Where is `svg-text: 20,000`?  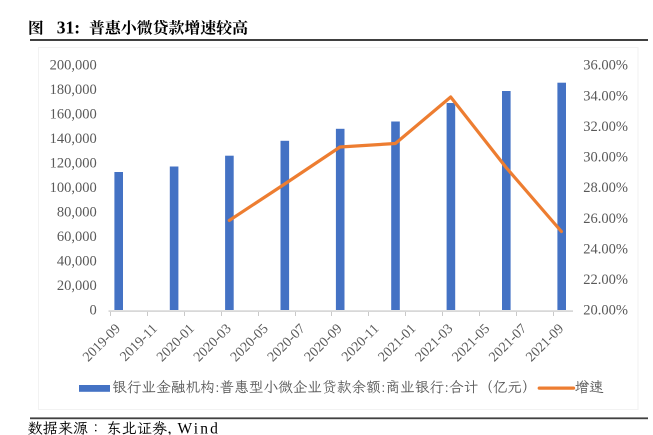 svg-text: 20,000 is located at coordinates (77, 286).